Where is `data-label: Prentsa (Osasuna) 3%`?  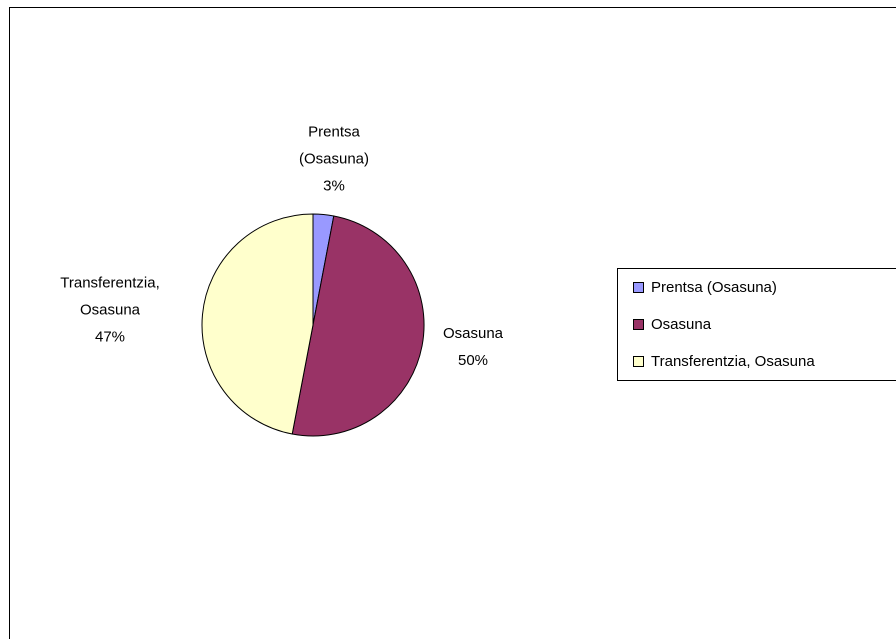
data-label: Prentsa (Osasuna) 3% is located at coordinates (334, 159).